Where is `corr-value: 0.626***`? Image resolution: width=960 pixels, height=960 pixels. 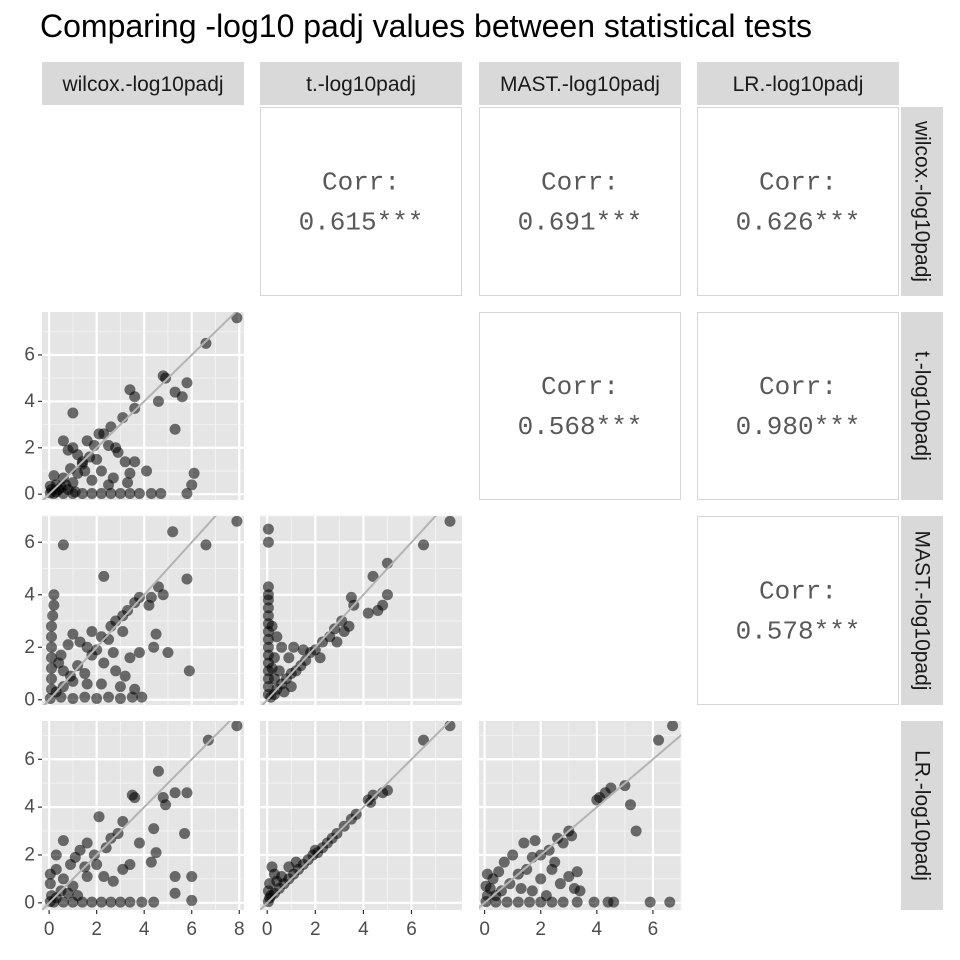
corr-value: 0.626*** is located at coordinates (798, 223).